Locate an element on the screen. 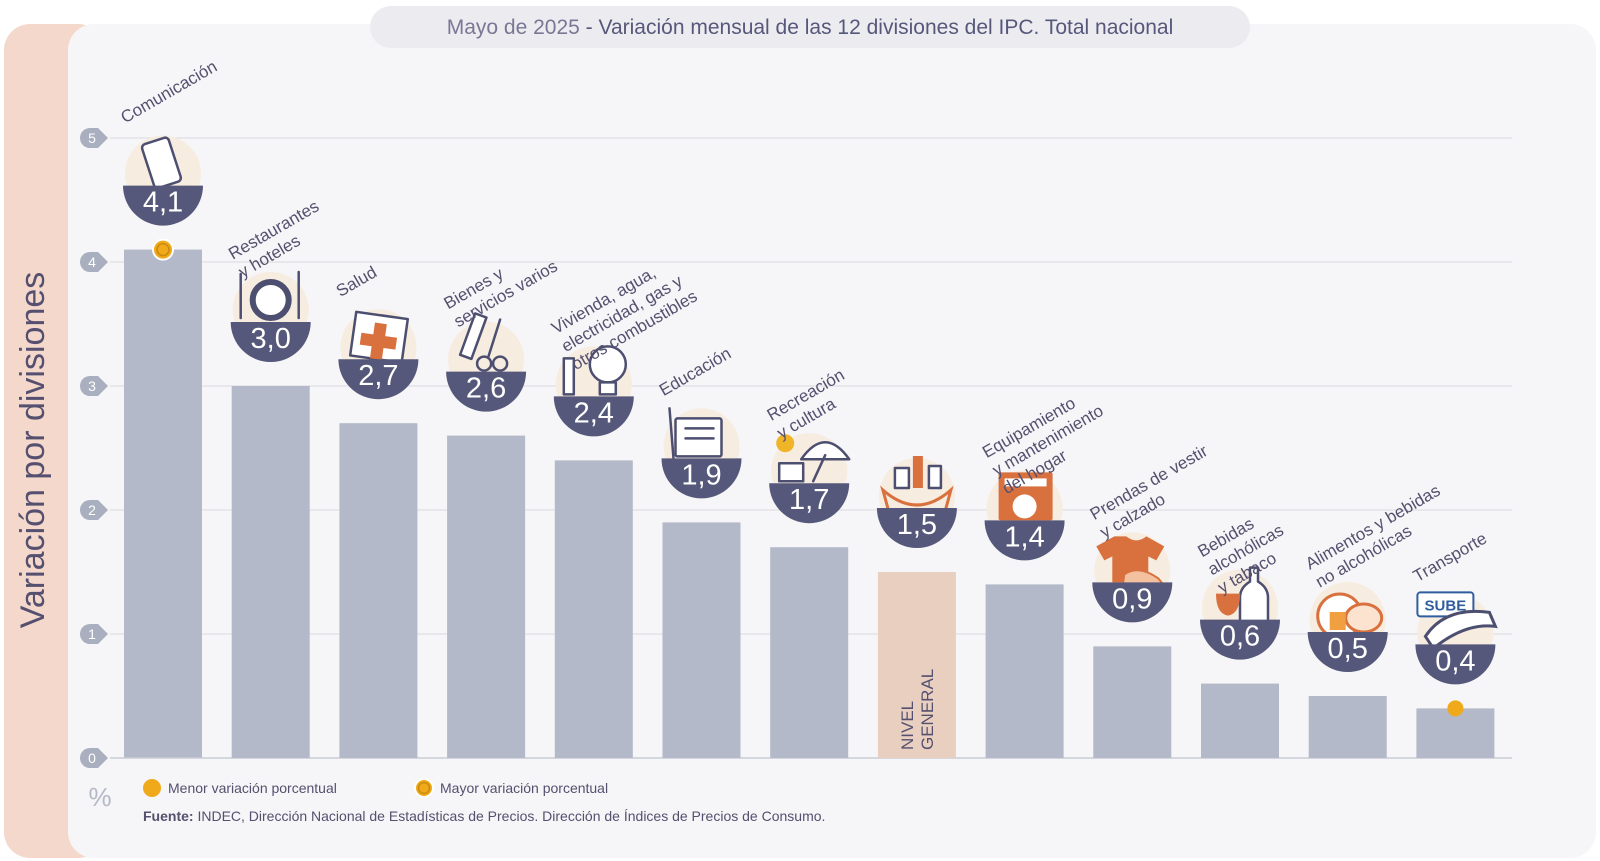  legend-min-marker is located at coordinates (152, 788).